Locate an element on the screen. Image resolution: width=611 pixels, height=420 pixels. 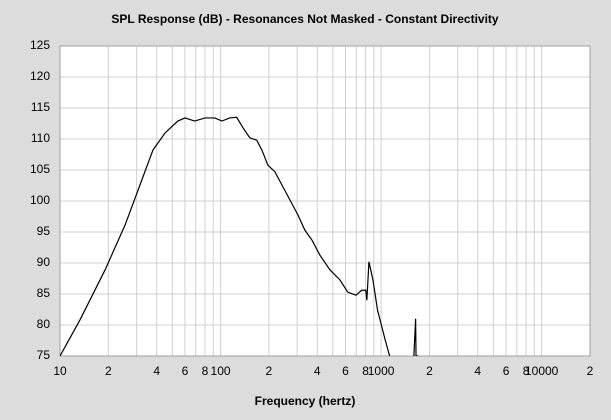
y-tick-label: 75 is located at coordinates (44, 355).